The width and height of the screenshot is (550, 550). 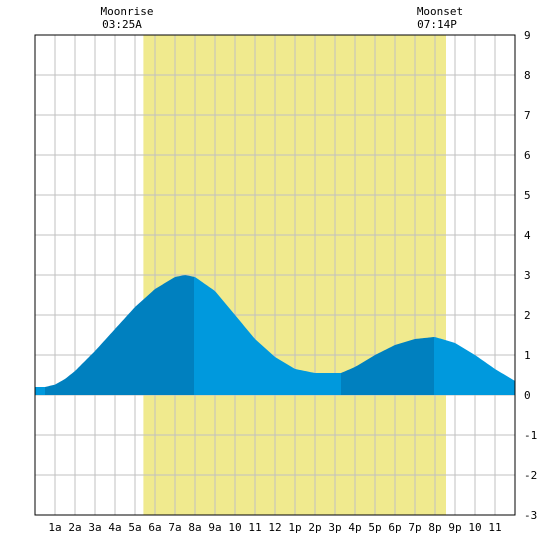 What do you see at coordinates (527, 75) in the screenshot?
I see `y-tick-label: 8` at bounding box center [527, 75].